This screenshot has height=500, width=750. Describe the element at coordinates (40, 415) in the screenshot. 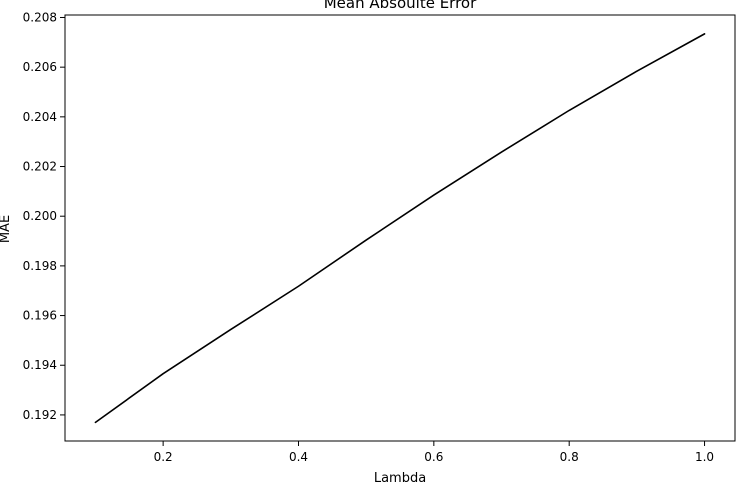

I see `y-tick-label: 0.192` at that location.